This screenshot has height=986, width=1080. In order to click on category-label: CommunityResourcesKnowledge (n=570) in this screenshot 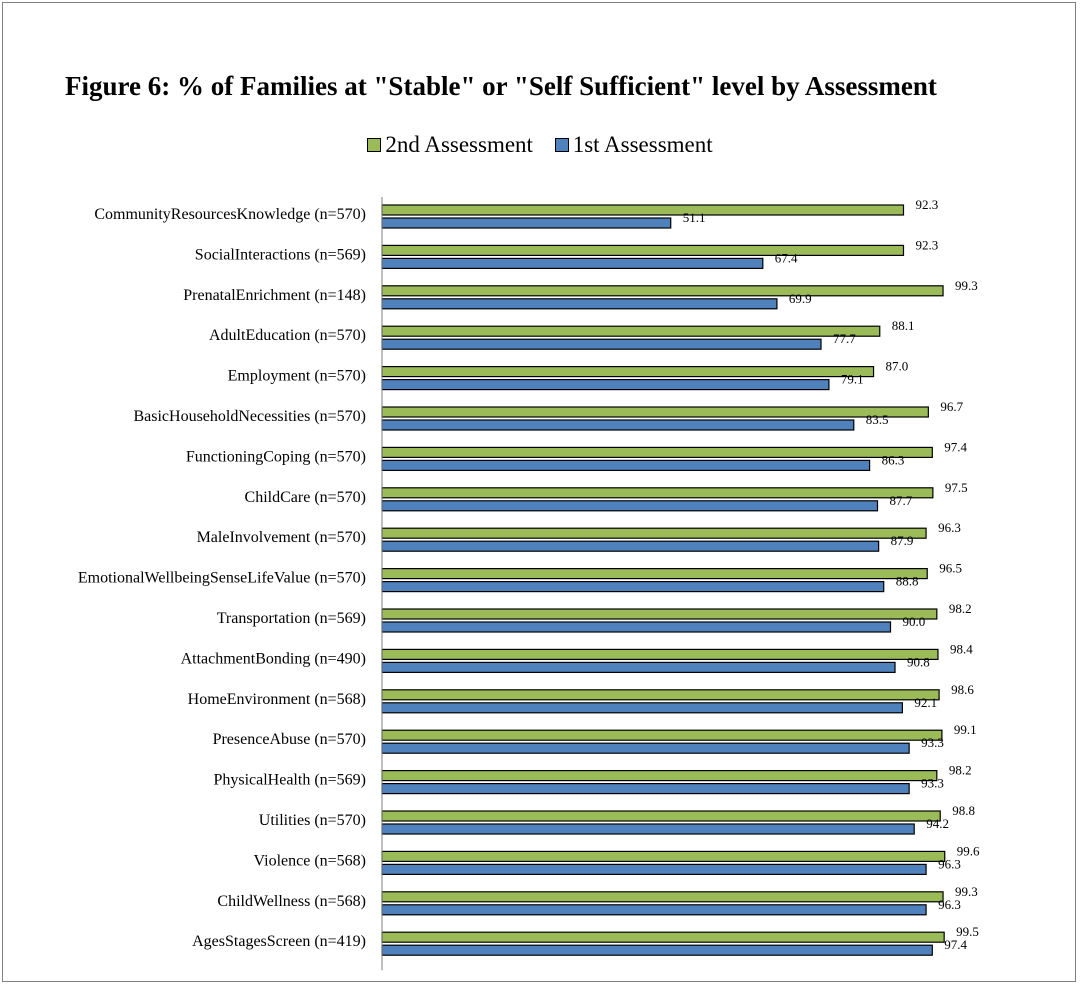, I will do `click(230, 214)`.